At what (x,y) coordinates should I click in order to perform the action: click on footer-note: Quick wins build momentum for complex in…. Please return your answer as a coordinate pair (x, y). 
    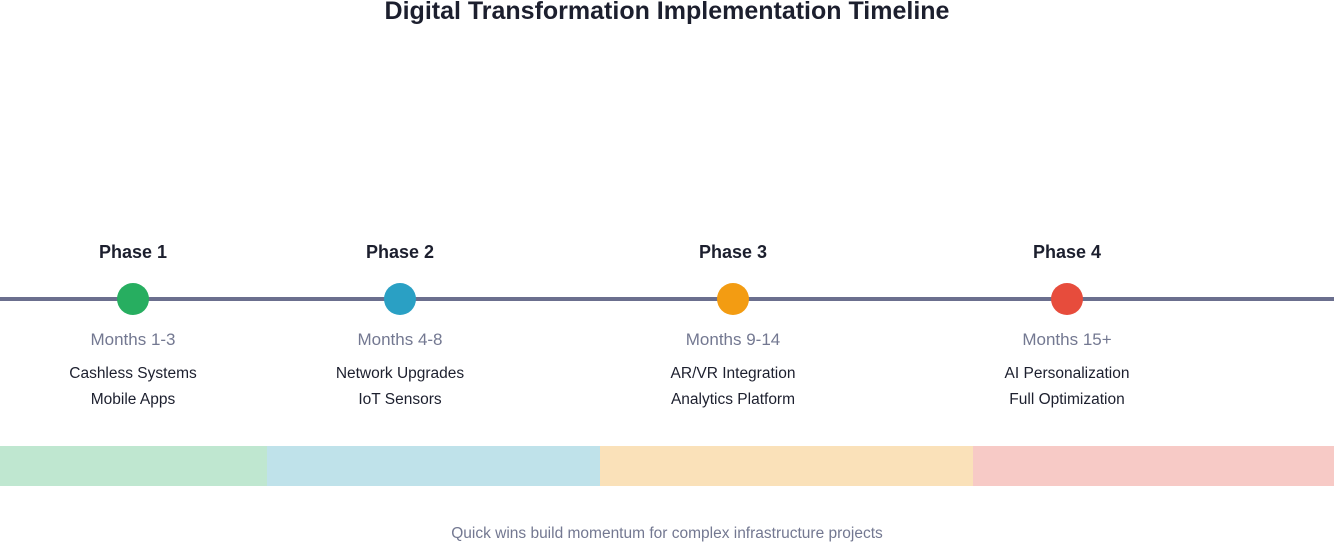
    Looking at the image, I should click on (667, 533).